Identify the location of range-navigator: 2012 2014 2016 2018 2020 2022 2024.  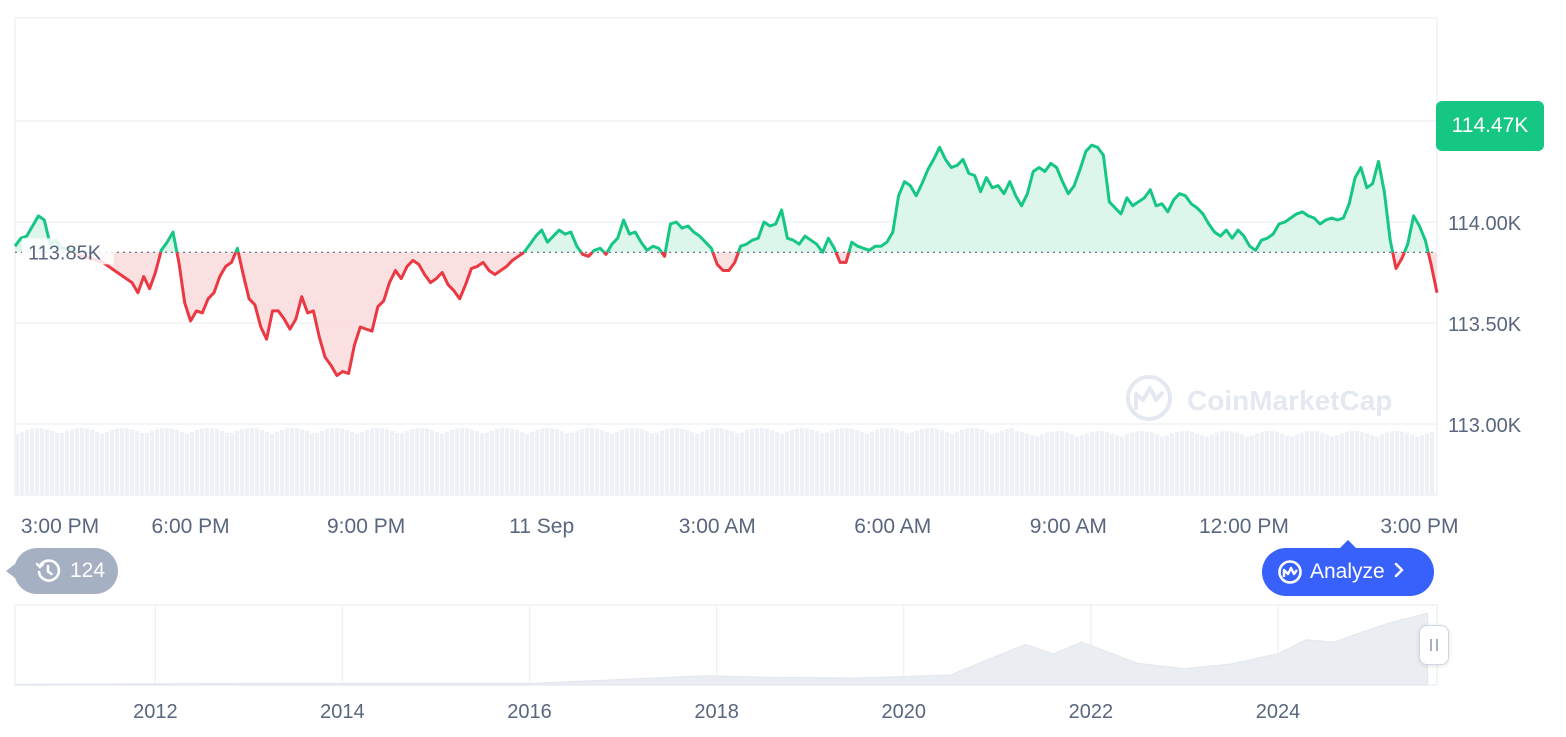
(726, 663).